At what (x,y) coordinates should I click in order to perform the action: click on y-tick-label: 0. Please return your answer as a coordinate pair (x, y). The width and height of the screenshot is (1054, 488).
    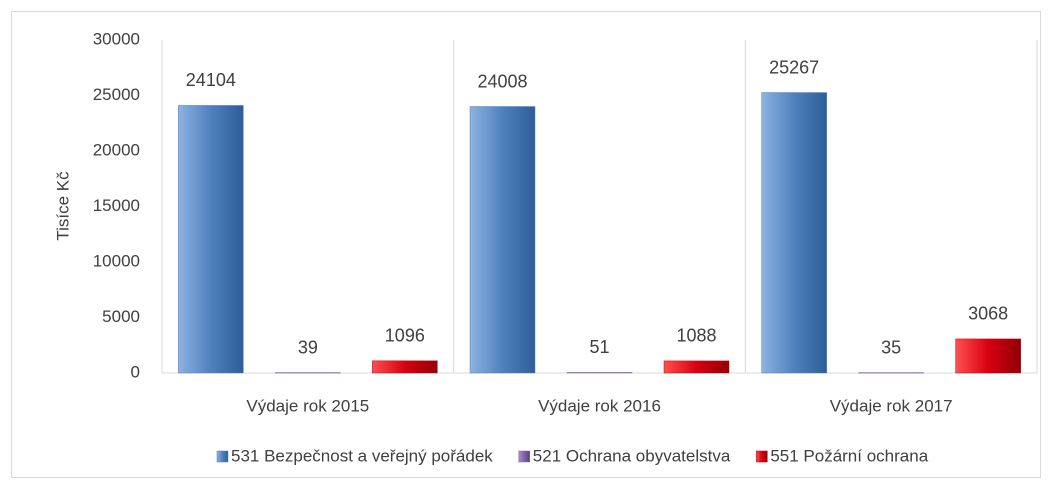
    Looking at the image, I should click on (135, 371).